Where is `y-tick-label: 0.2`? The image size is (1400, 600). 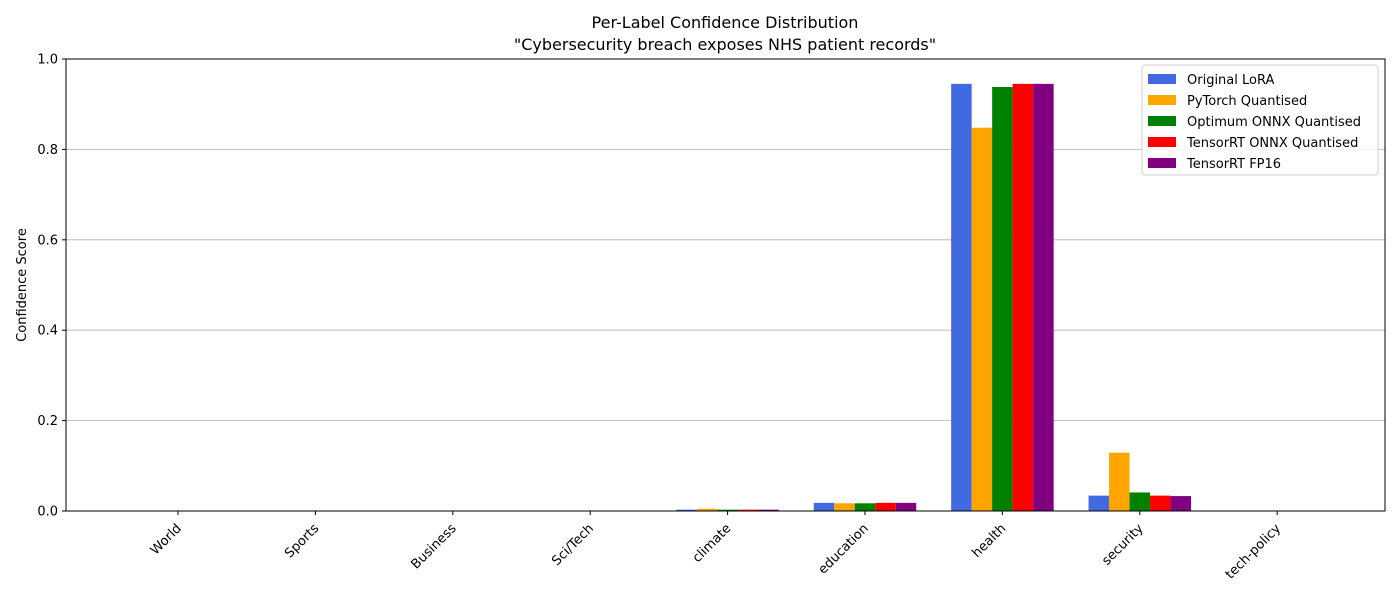
y-tick-label: 0.2 is located at coordinates (47, 421).